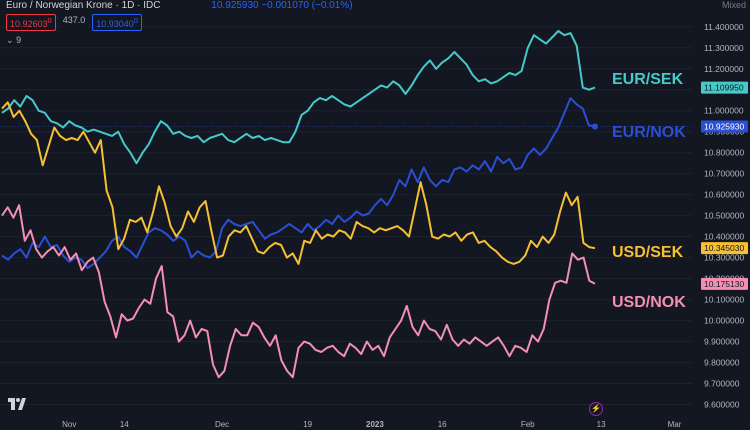 This screenshot has height=430, width=750. Describe the element at coordinates (19, 40) in the screenshot. I see `indicator-count: 9` at that location.